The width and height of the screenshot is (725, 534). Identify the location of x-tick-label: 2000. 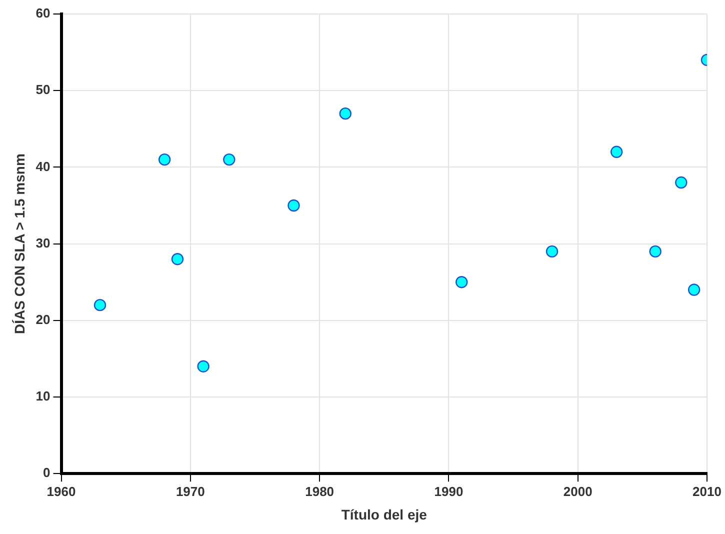
(577, 491).